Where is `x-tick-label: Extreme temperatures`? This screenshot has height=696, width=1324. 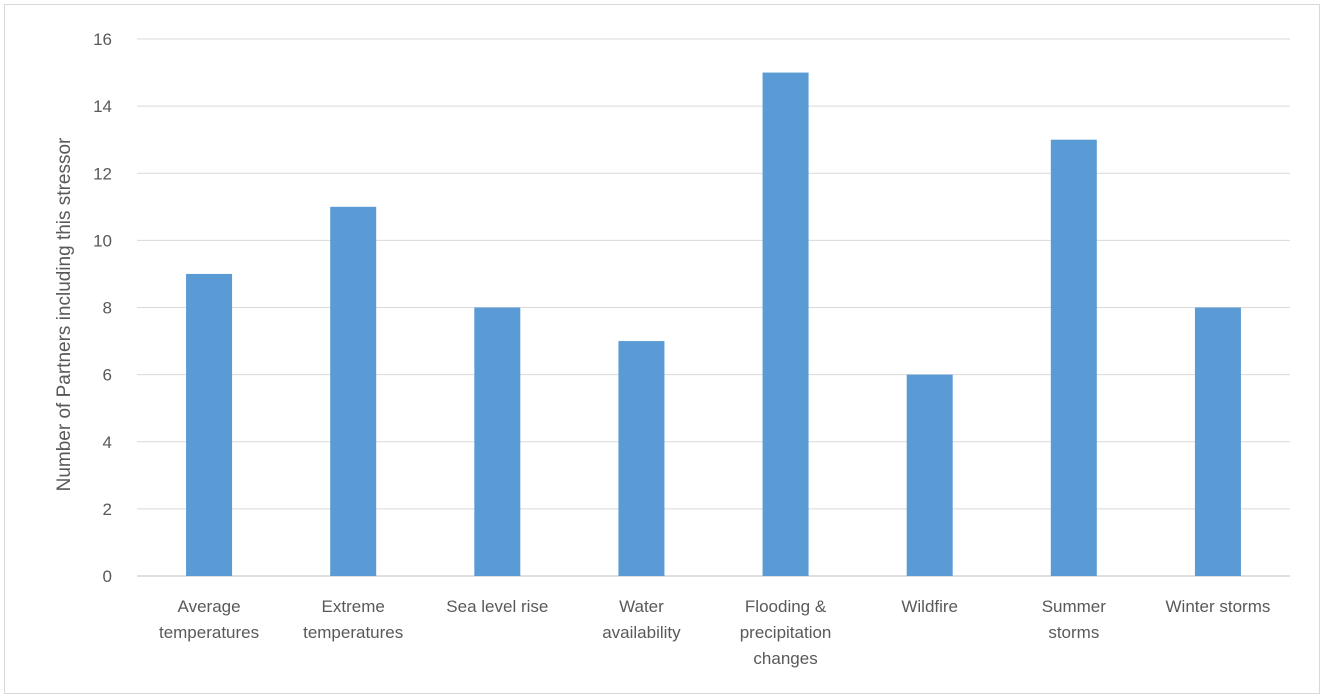
x-tick-label: Extreme temperatures is located at coordinates (353, 619).